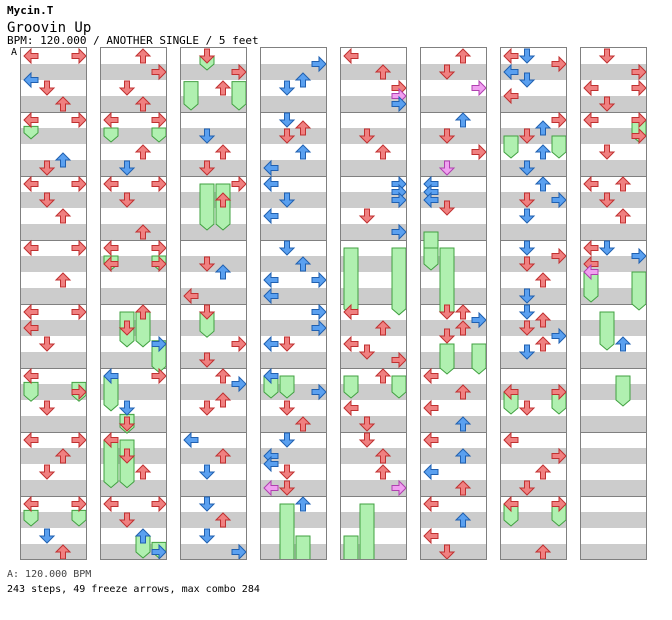  What do you see at coordinates (238, 96) in the screenshot?
I see `freeze-arrow-right` at bounding box center [238, 96].